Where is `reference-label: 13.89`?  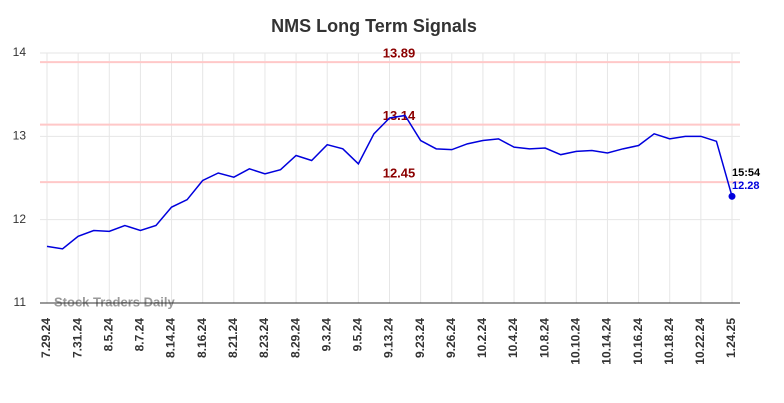
reference-label: 13.89 is located at coordinates (399, 53).